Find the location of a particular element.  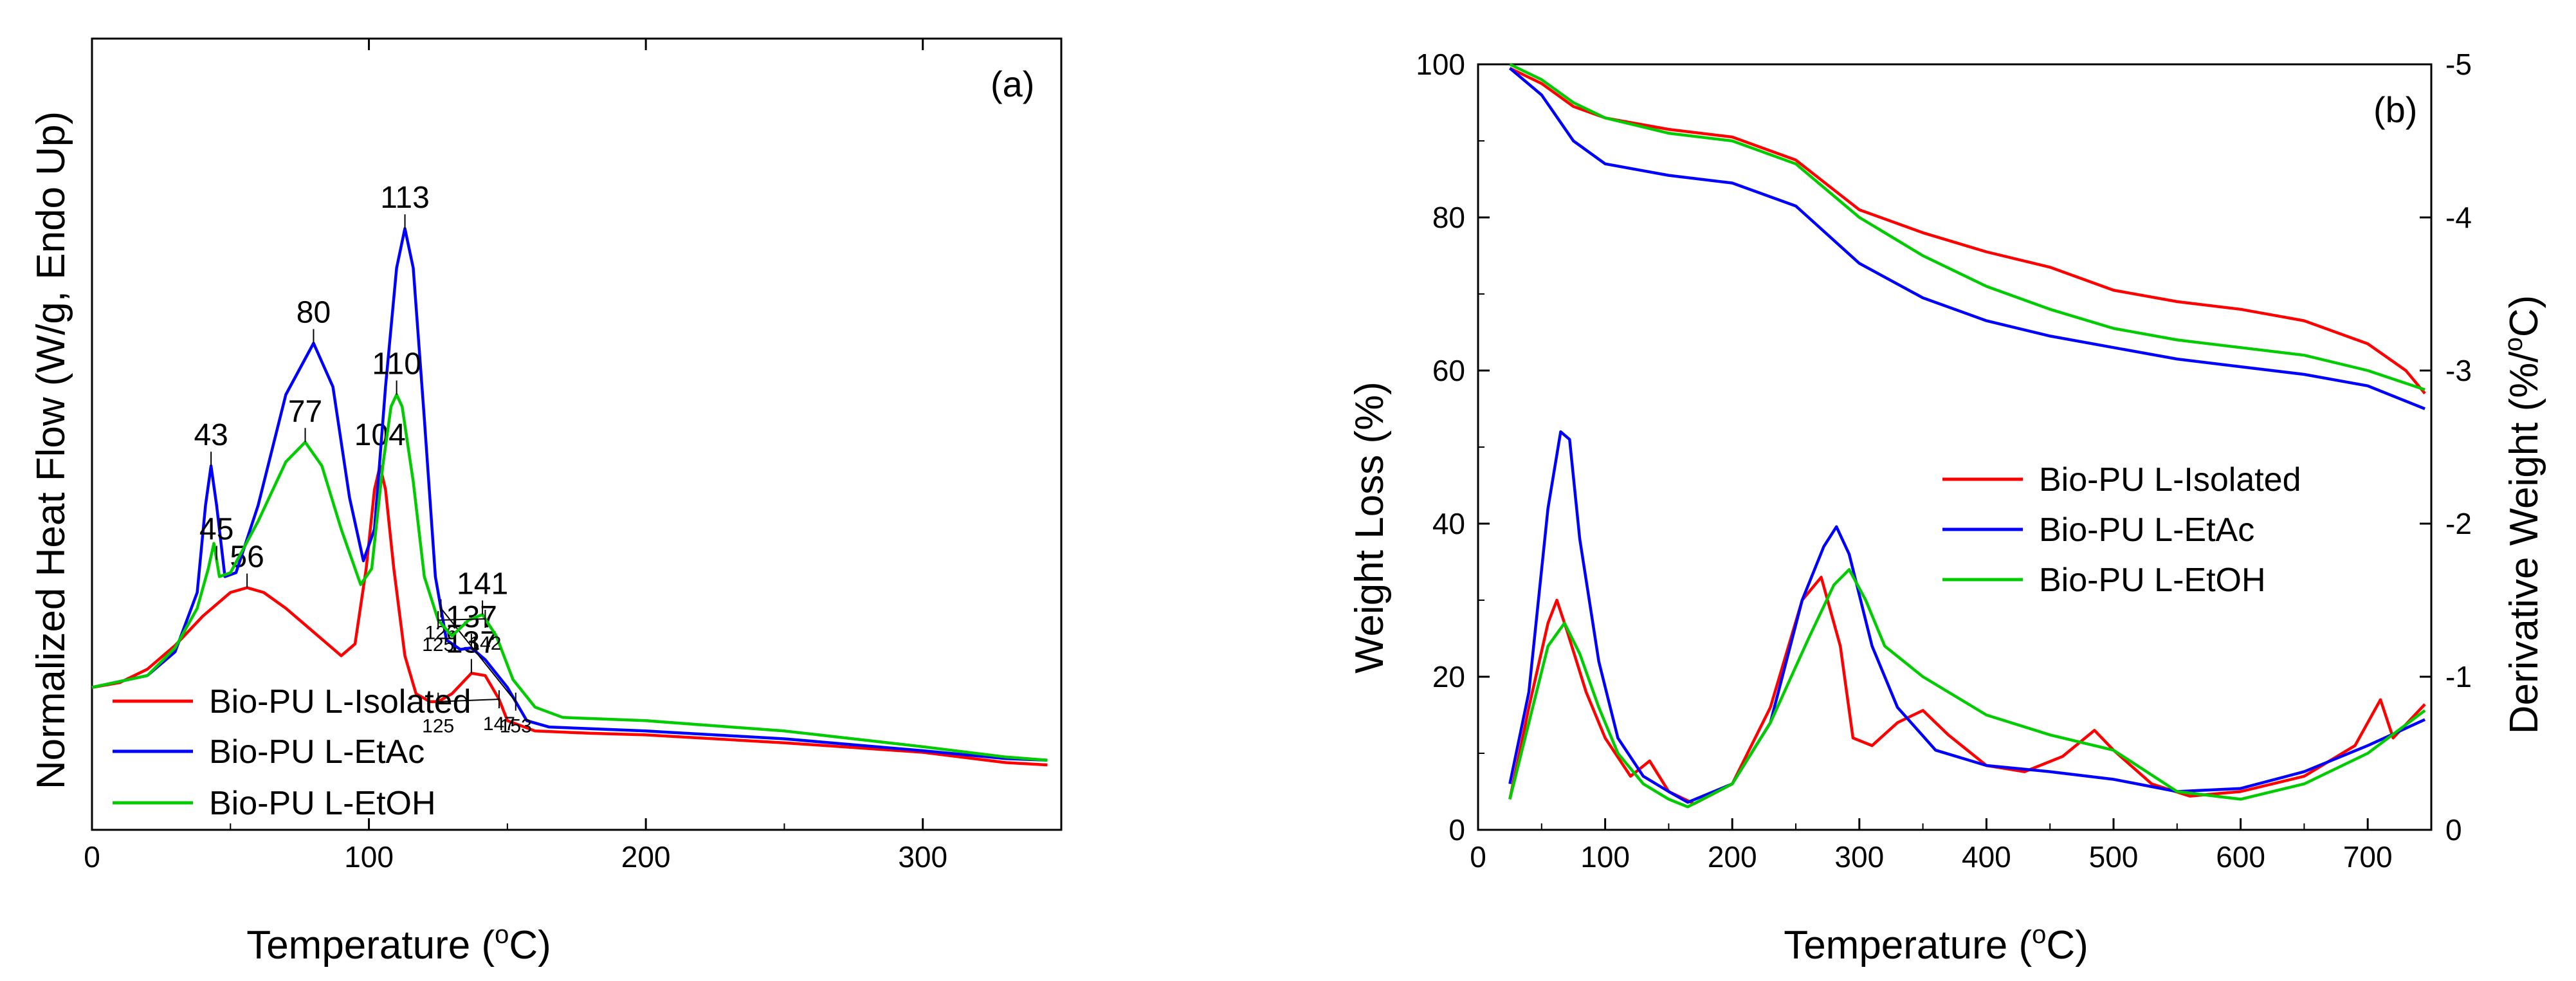

panel-b-ytick-label: 0 is located at coordinates (1456, 830).